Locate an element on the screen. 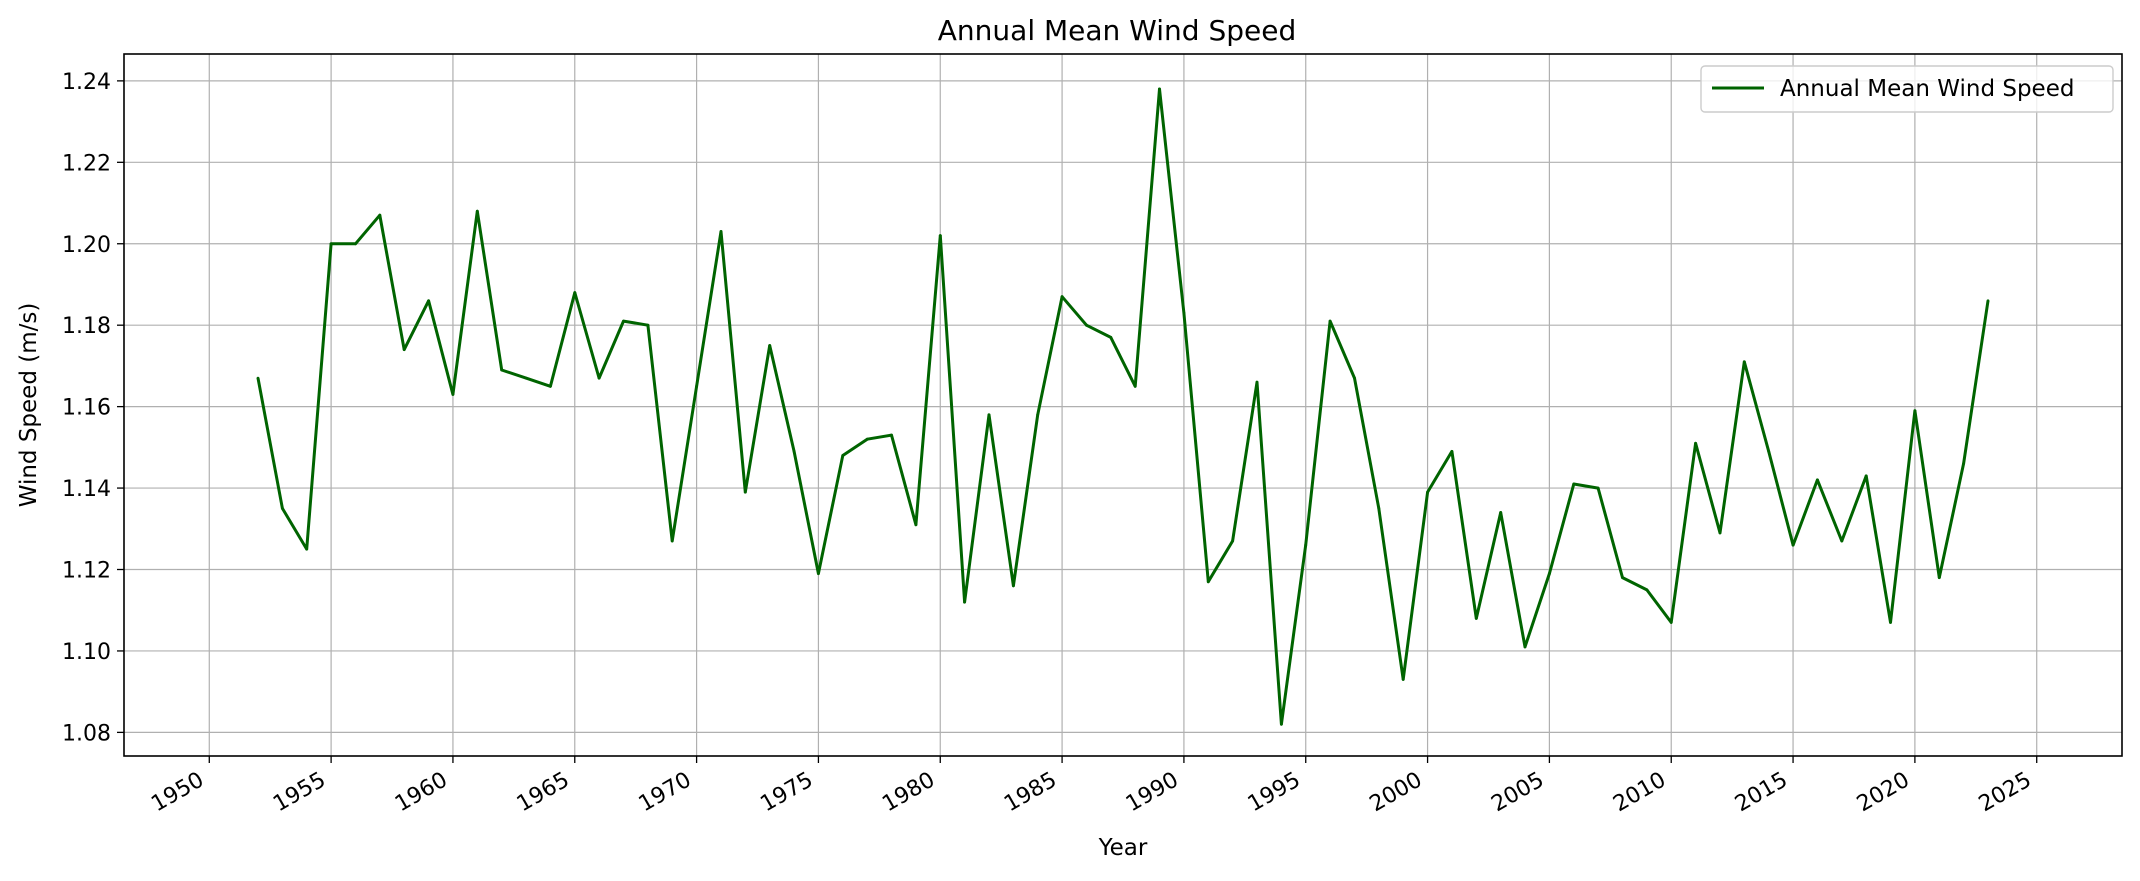  y-tick-label: 1.12 is located at coordinates (86, 571).